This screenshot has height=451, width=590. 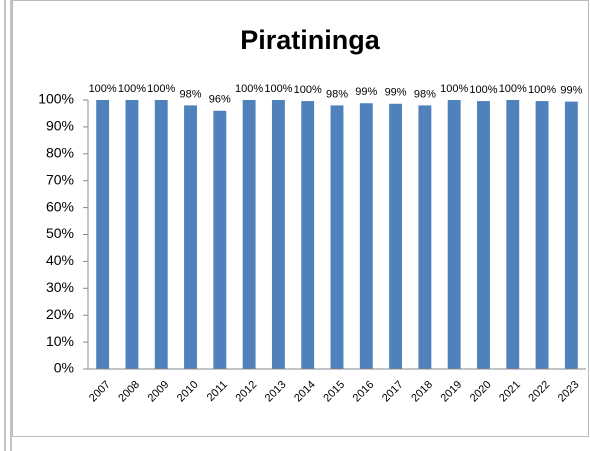 I want to click on chart-title: Piratininga, so click(x=310, y=40).